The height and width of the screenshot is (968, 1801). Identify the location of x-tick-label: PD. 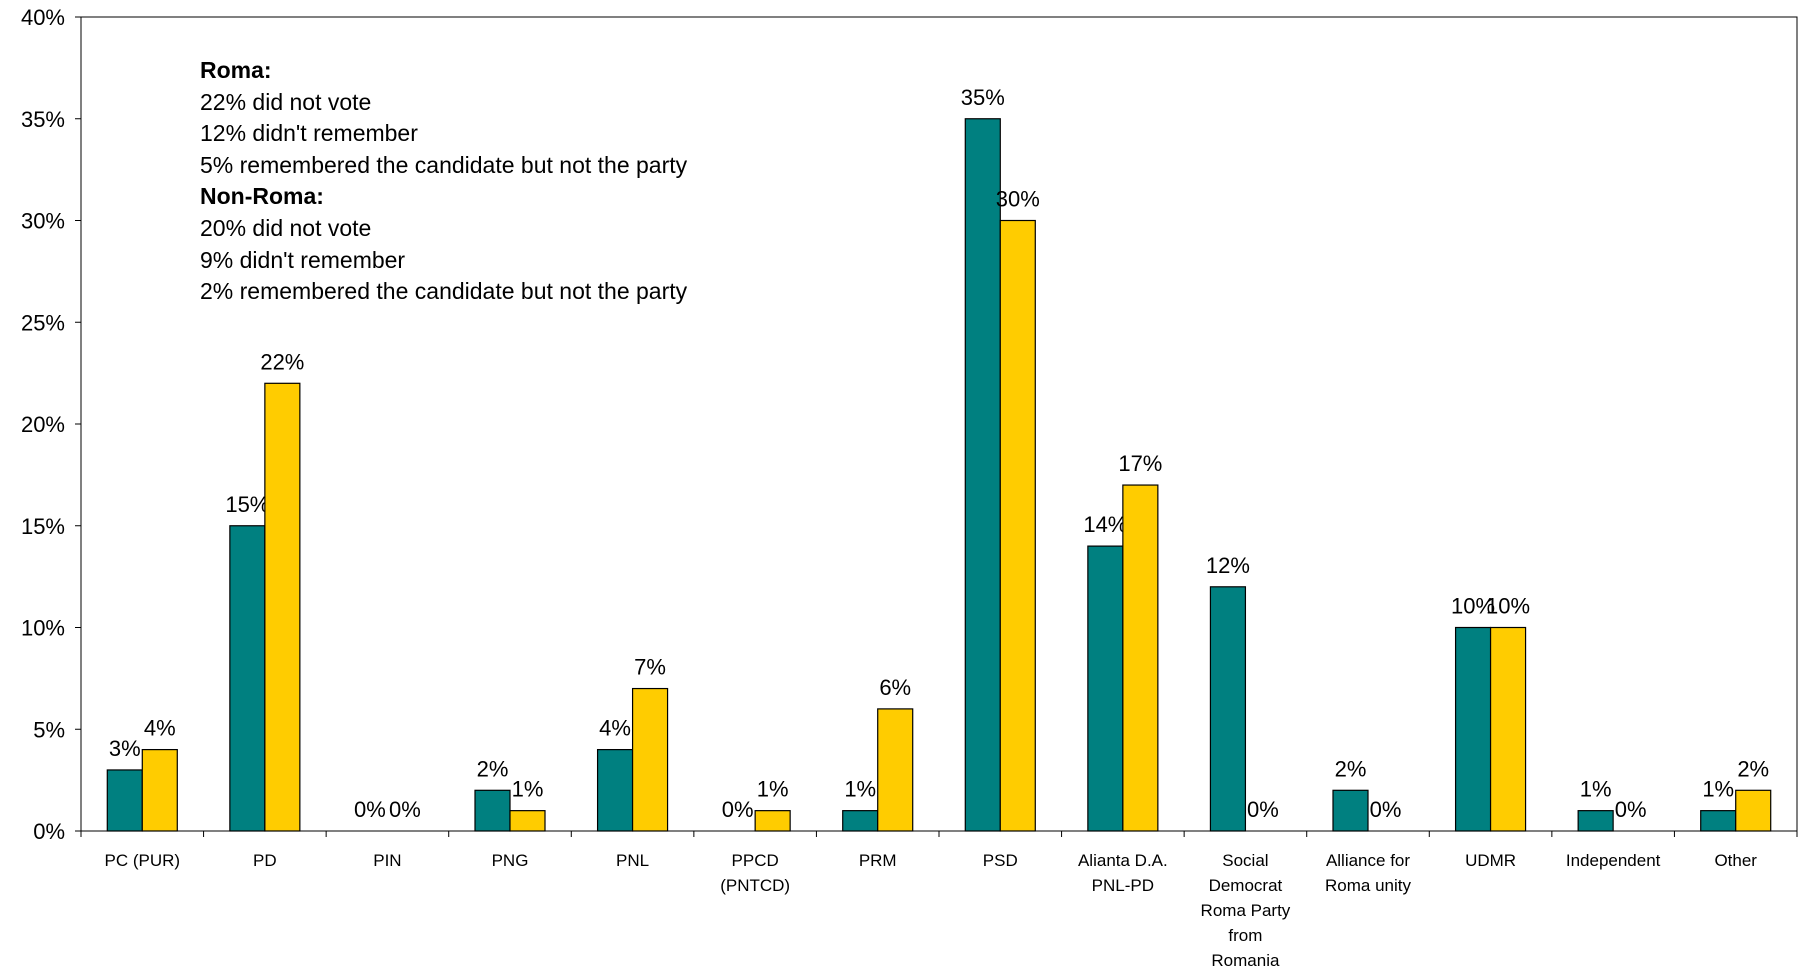
(265, 860).